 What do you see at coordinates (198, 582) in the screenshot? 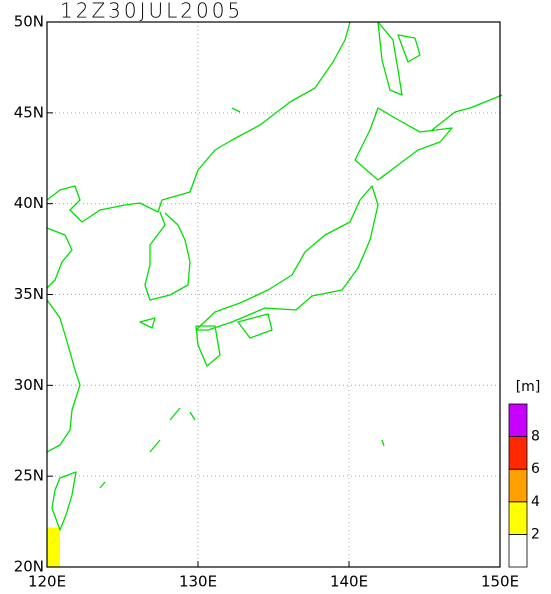
I see `x-tick-label: 130E` at bounding box center [198, 582].